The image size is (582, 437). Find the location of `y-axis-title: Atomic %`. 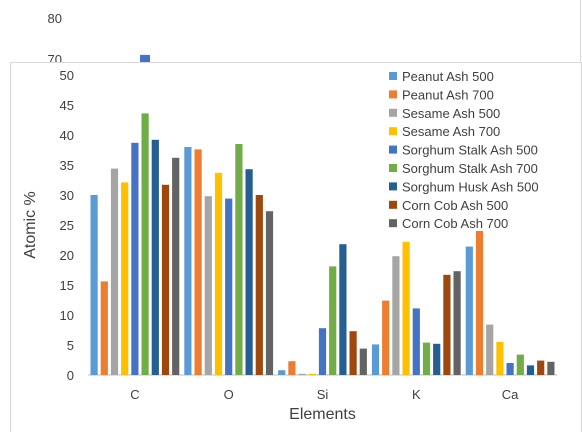

y-axis-title: Atomic % is located at coordinates (30, 225).